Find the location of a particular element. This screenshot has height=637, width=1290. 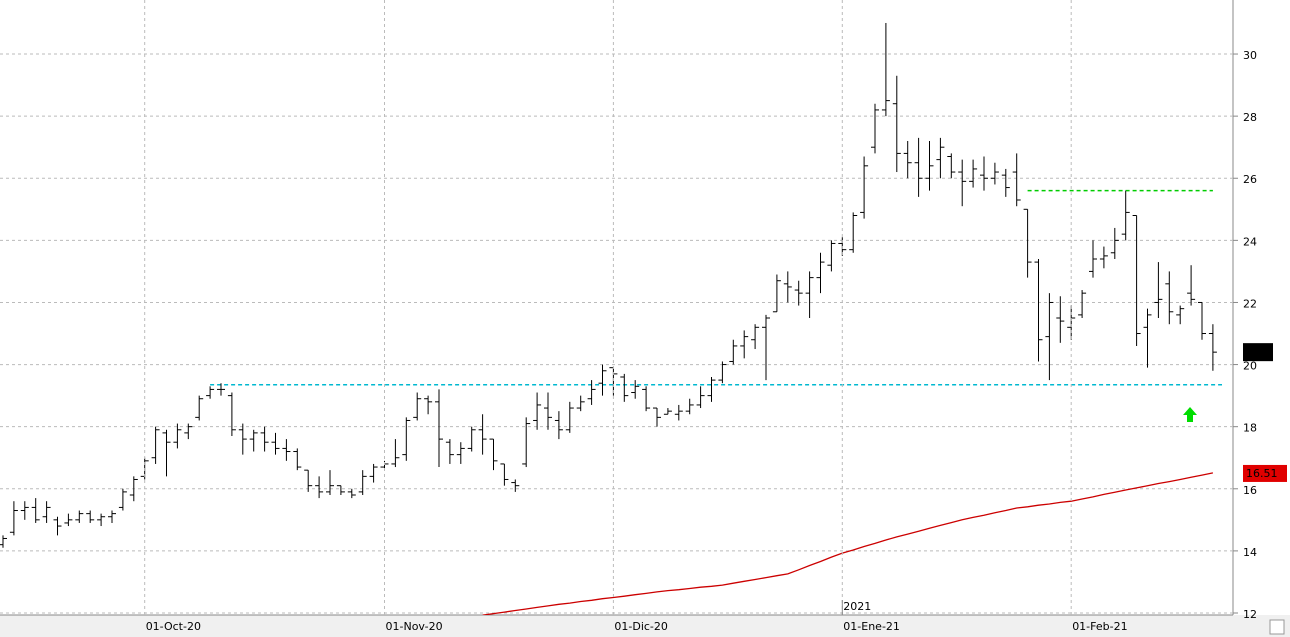

y-tick-label: 18 is located at coordinates (1250, 428).